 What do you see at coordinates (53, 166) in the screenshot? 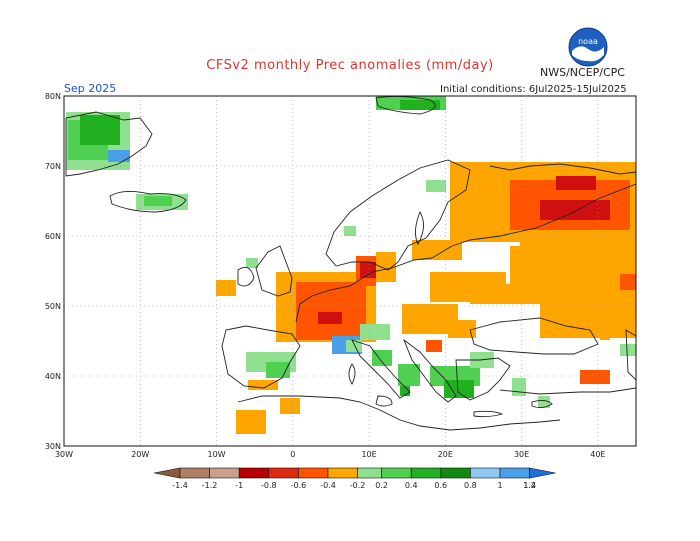
I see `lat-label: 70N` at bounding box center [53, 166].